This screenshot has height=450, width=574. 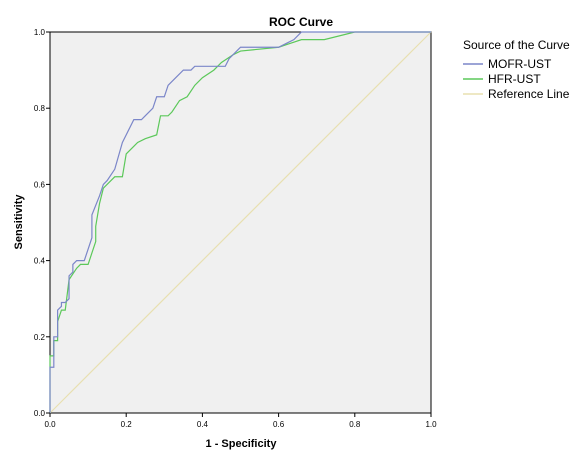 I want to click on legend-label: MOFR-UST, so click(x=520, y=64).